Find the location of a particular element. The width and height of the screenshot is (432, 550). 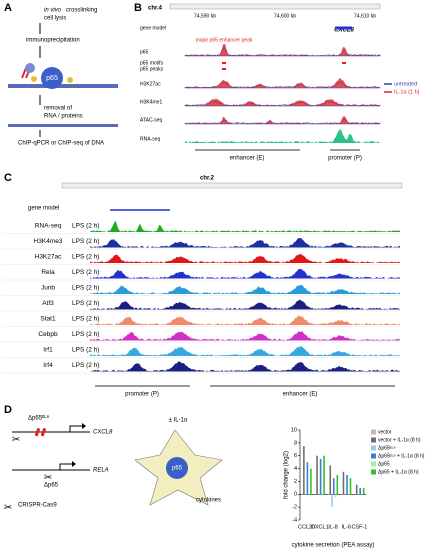

x-axis-label: cytokine secretion (PEA assay) is located at coordinates (333, 546).